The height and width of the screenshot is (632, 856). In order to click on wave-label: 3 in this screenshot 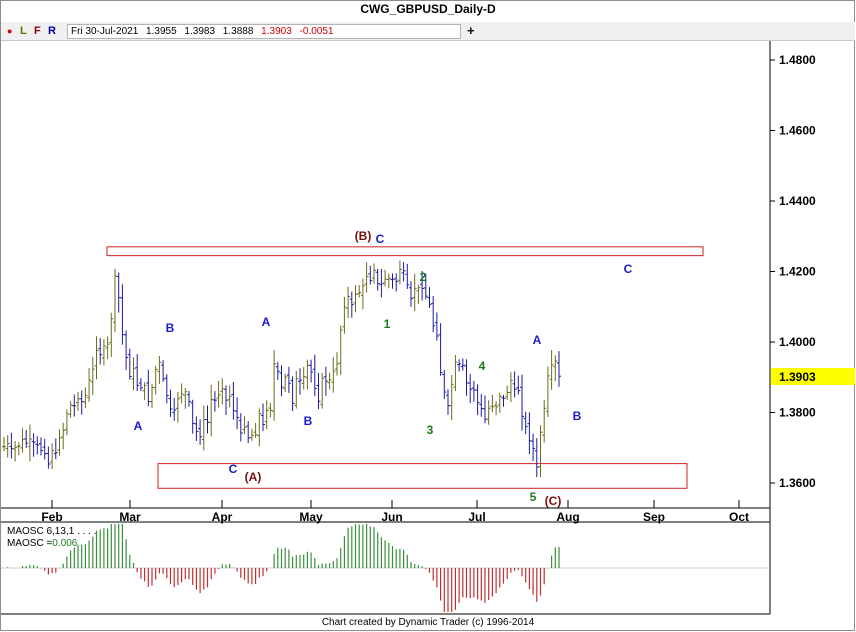, I will do `click(430, 430)`.